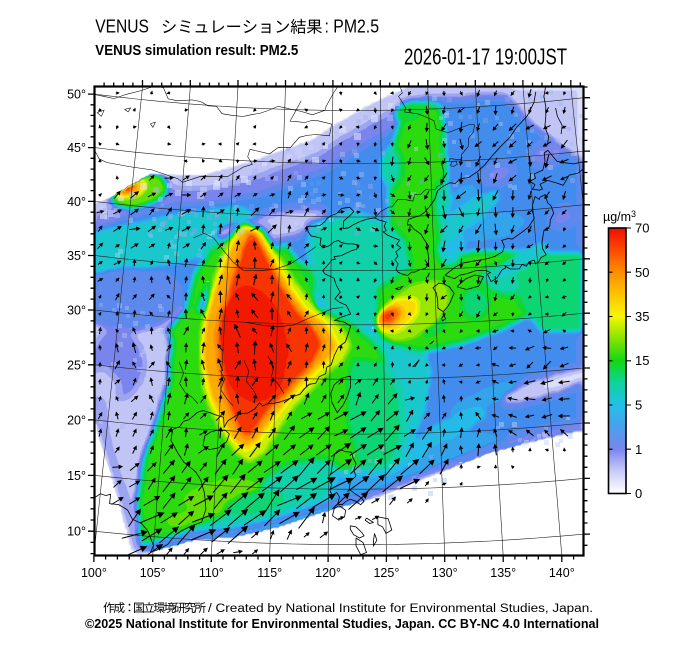 Image resolution: width=700 pixels, height=649 pixels. What do you see at coordinates (642, 316) in the screenshot?
I see `svg-text: 35` at bounding box center [642, 316].